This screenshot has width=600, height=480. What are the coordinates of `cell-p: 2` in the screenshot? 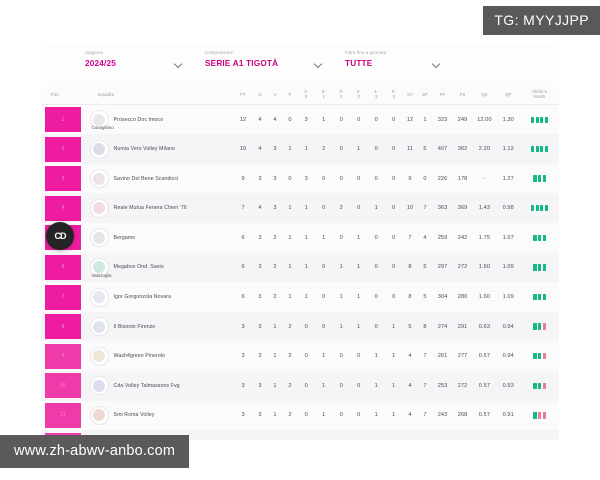 It's located at (290, 415).